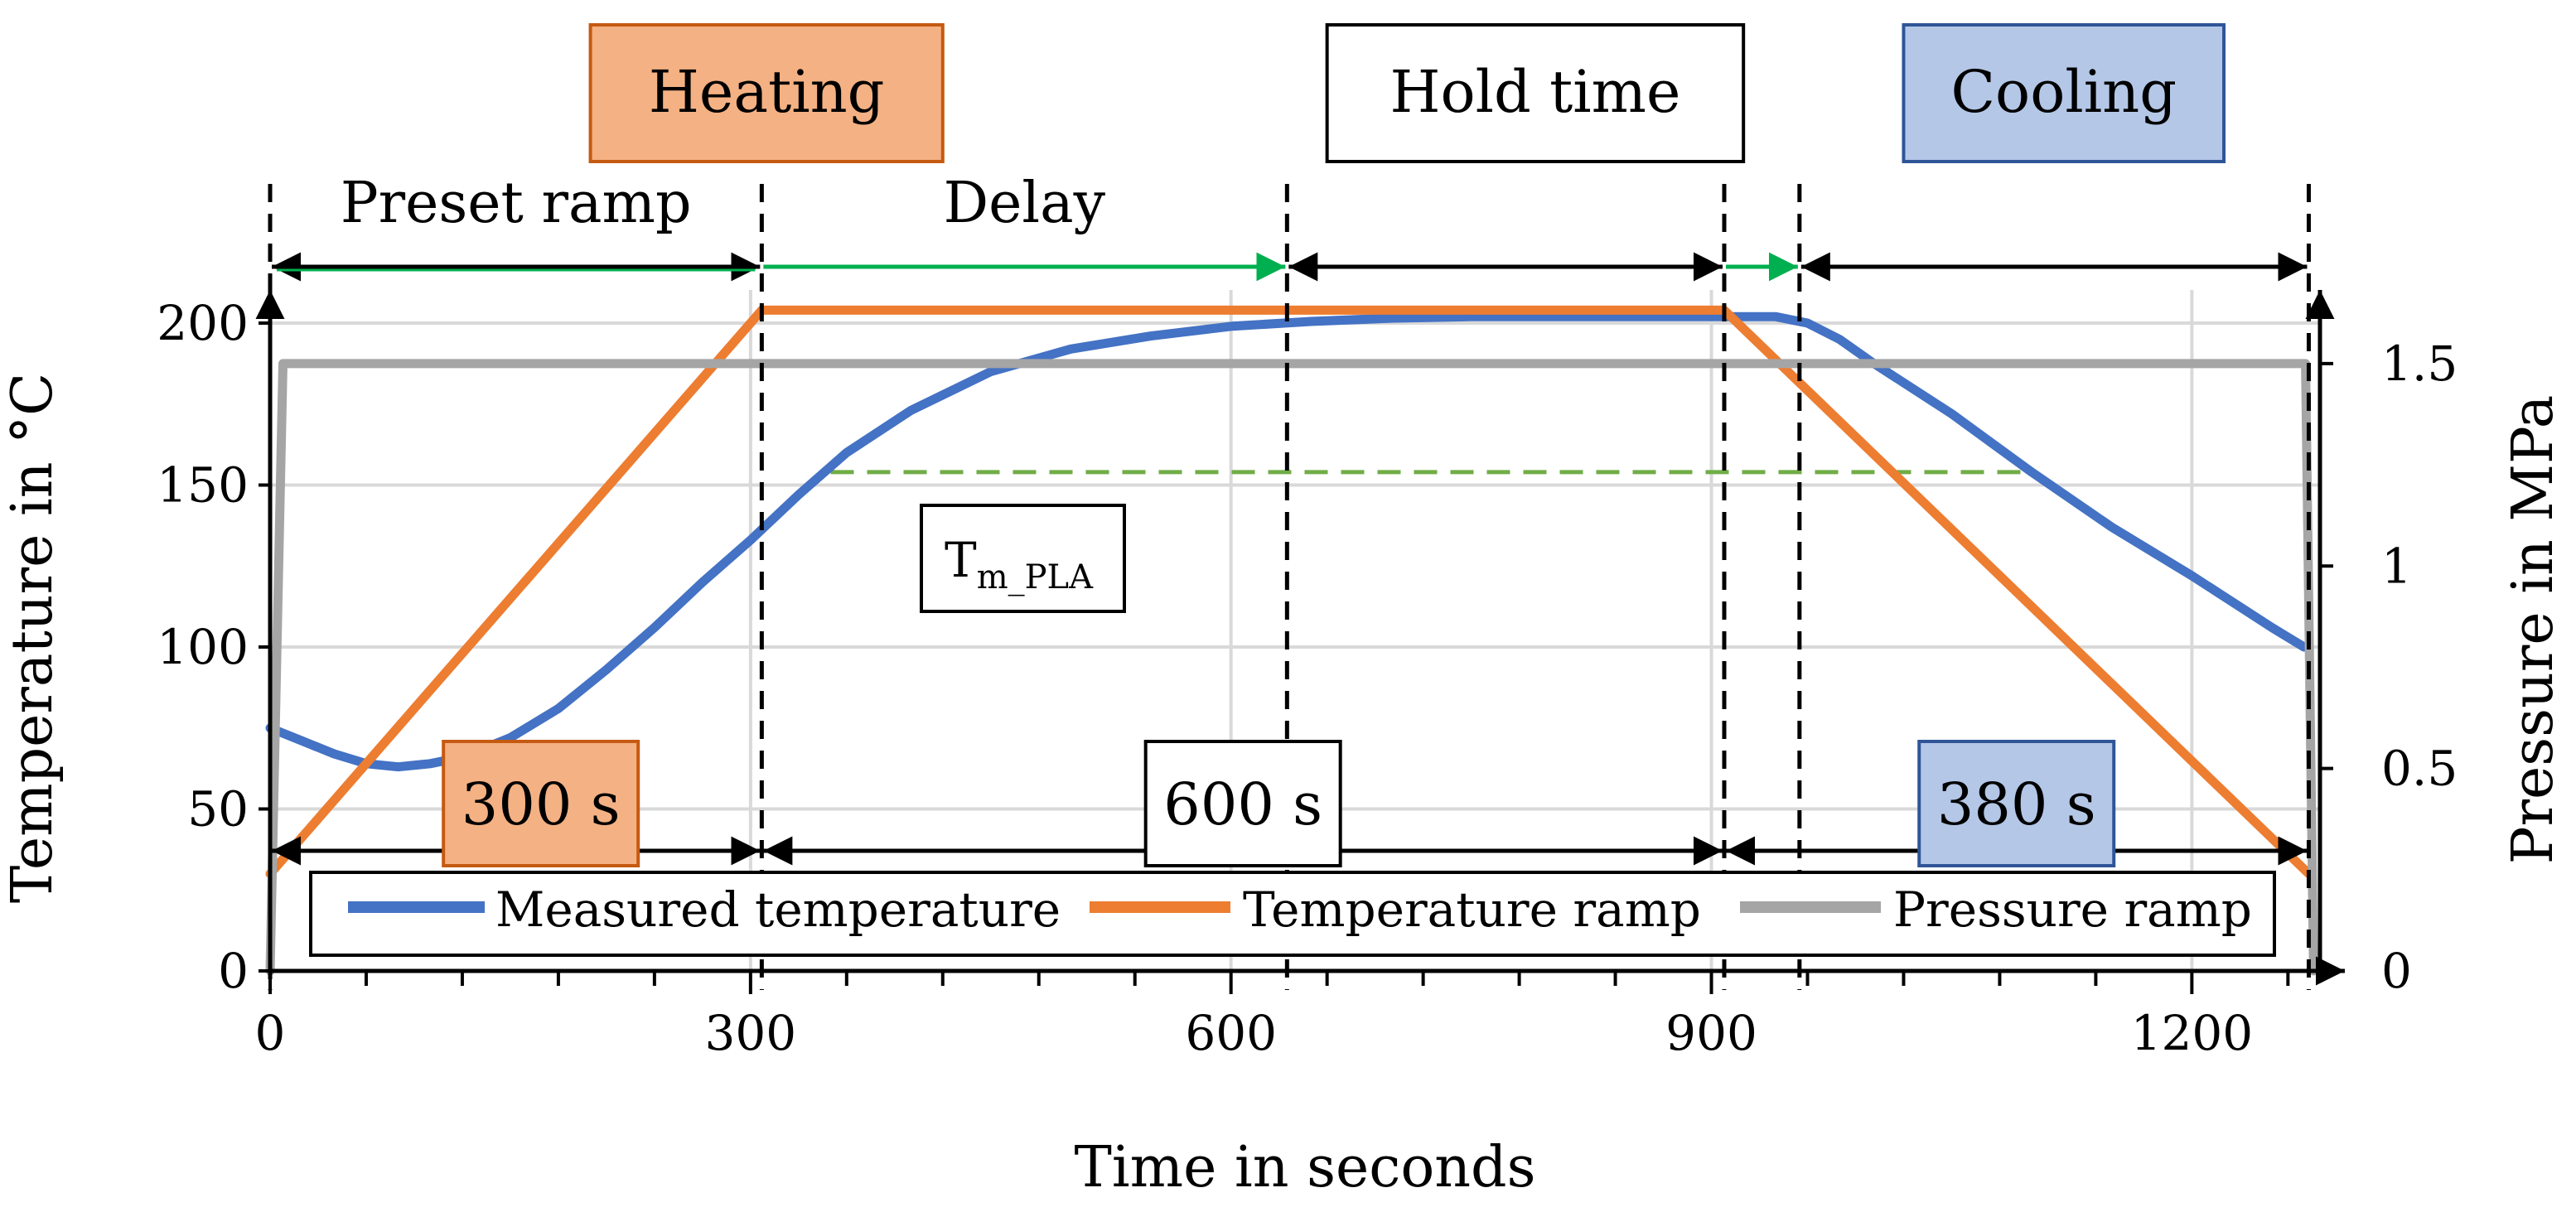 This screenshot has height=1212, width=2576. I want to click on duration-label-0: 300 s, so click(541, 804).